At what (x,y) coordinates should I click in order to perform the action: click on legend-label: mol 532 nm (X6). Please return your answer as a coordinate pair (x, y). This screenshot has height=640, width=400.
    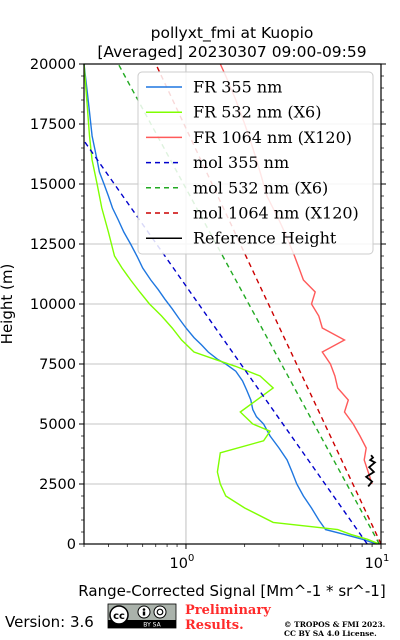
    Looking at the image, I should click on (260, 187).